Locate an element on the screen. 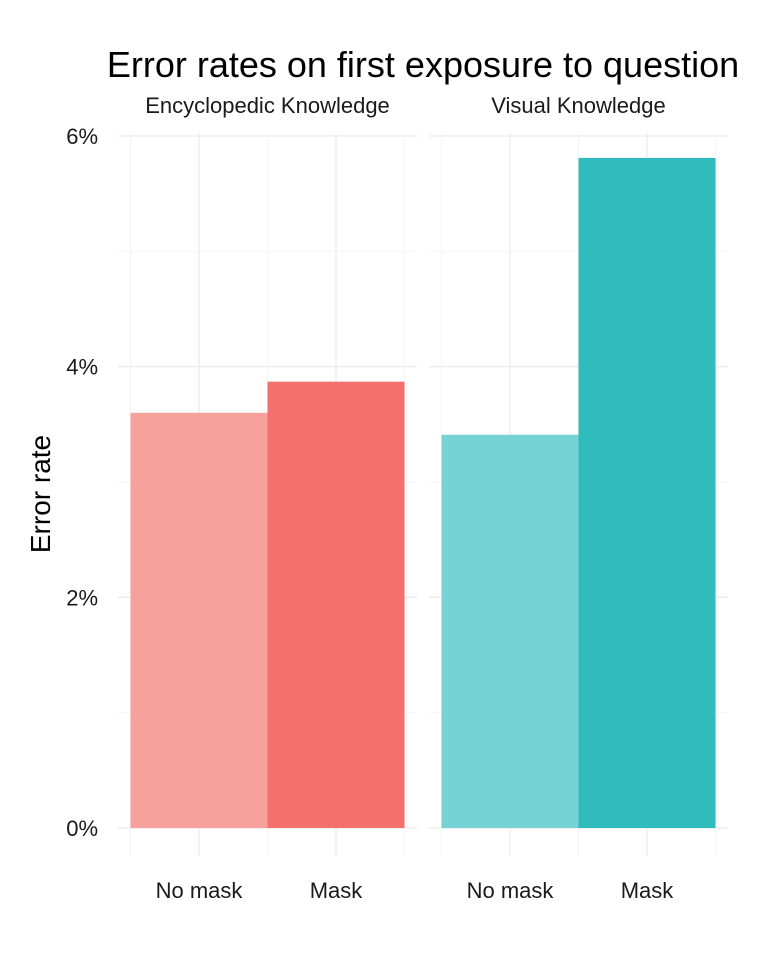  y-axis-label: Error rate is located at coordinates (40, 494).